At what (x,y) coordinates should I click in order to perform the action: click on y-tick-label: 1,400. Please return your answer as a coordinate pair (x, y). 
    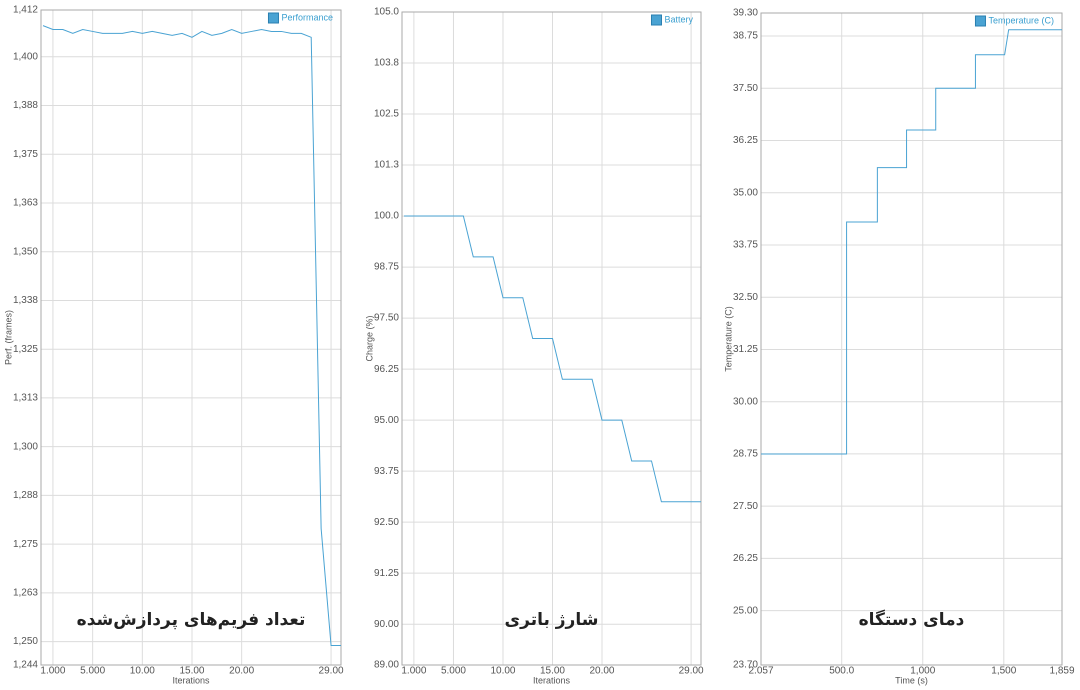
    Looking at the image, I should click on (25, 56).